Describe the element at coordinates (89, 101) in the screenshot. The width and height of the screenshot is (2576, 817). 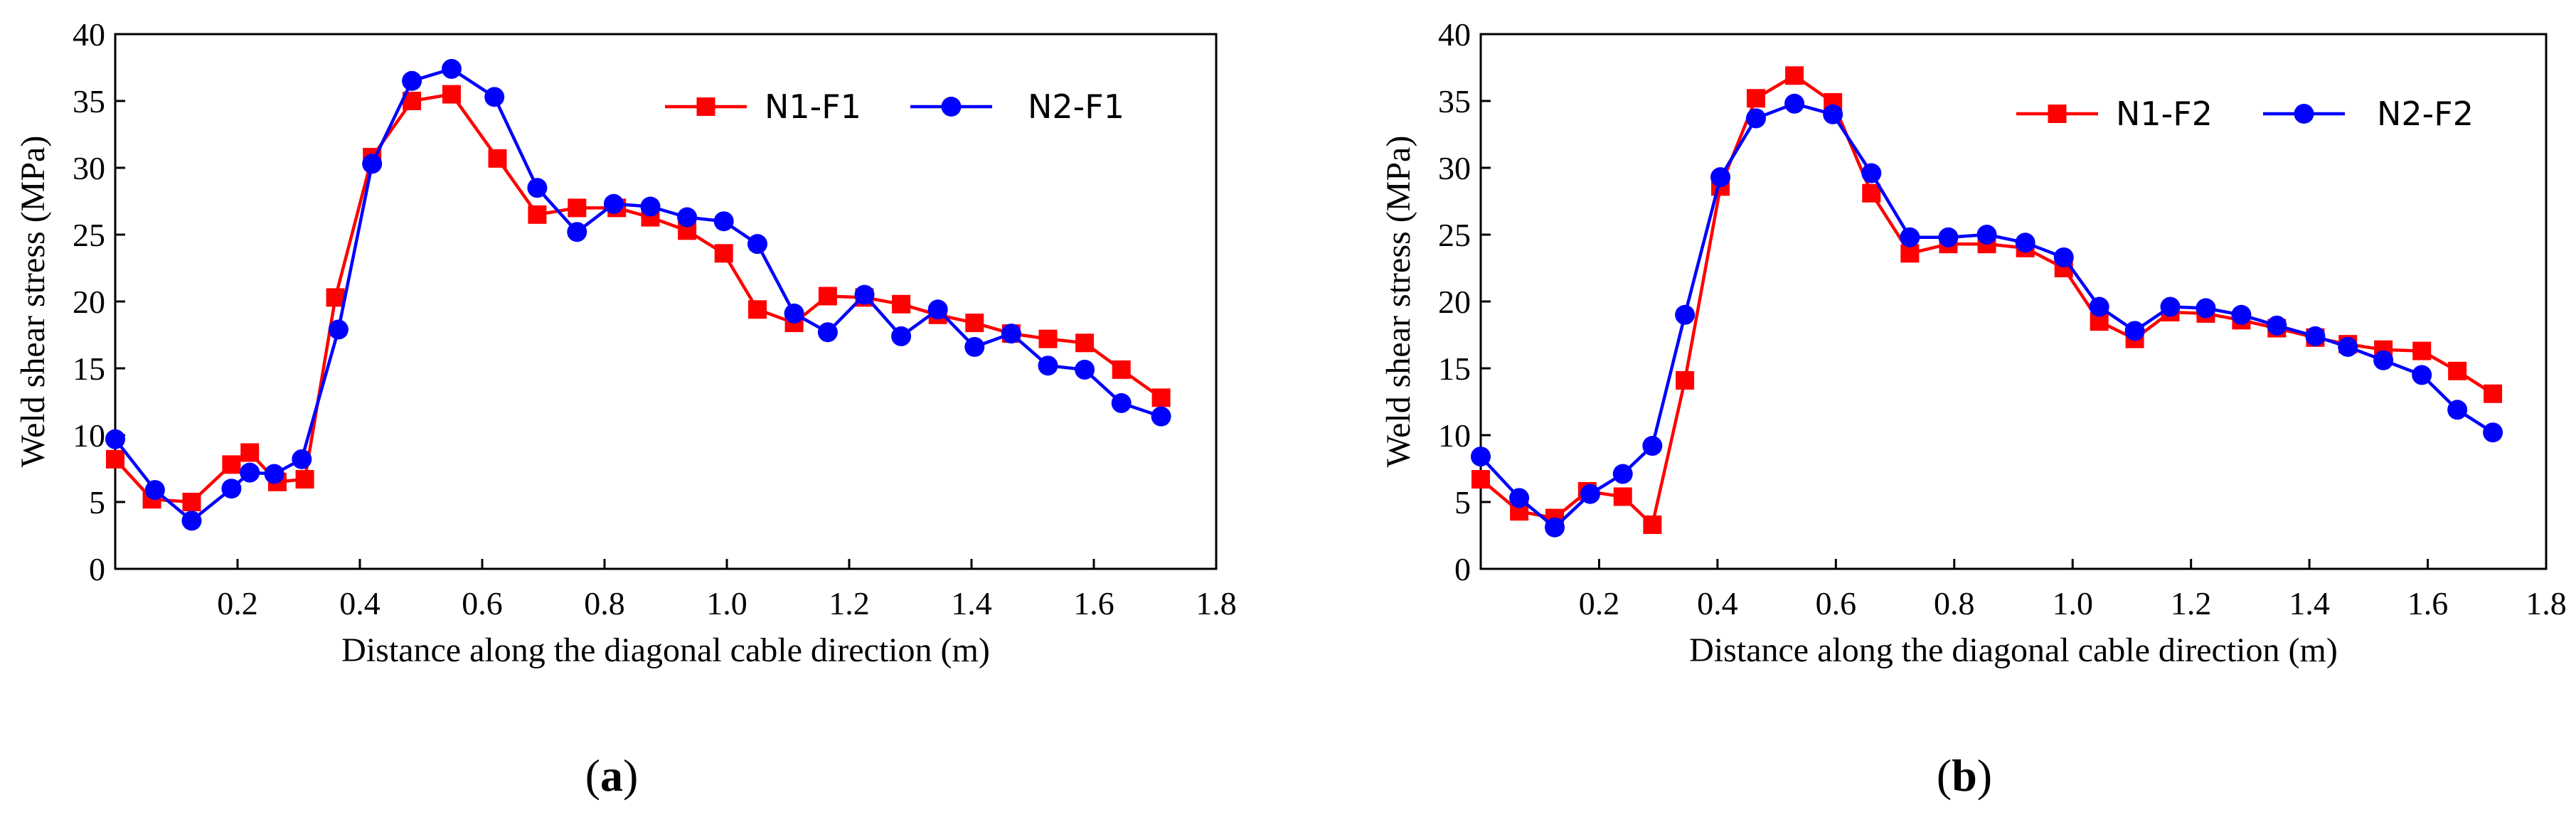
I see `panel-a-y-tick-label: 35` at that location.